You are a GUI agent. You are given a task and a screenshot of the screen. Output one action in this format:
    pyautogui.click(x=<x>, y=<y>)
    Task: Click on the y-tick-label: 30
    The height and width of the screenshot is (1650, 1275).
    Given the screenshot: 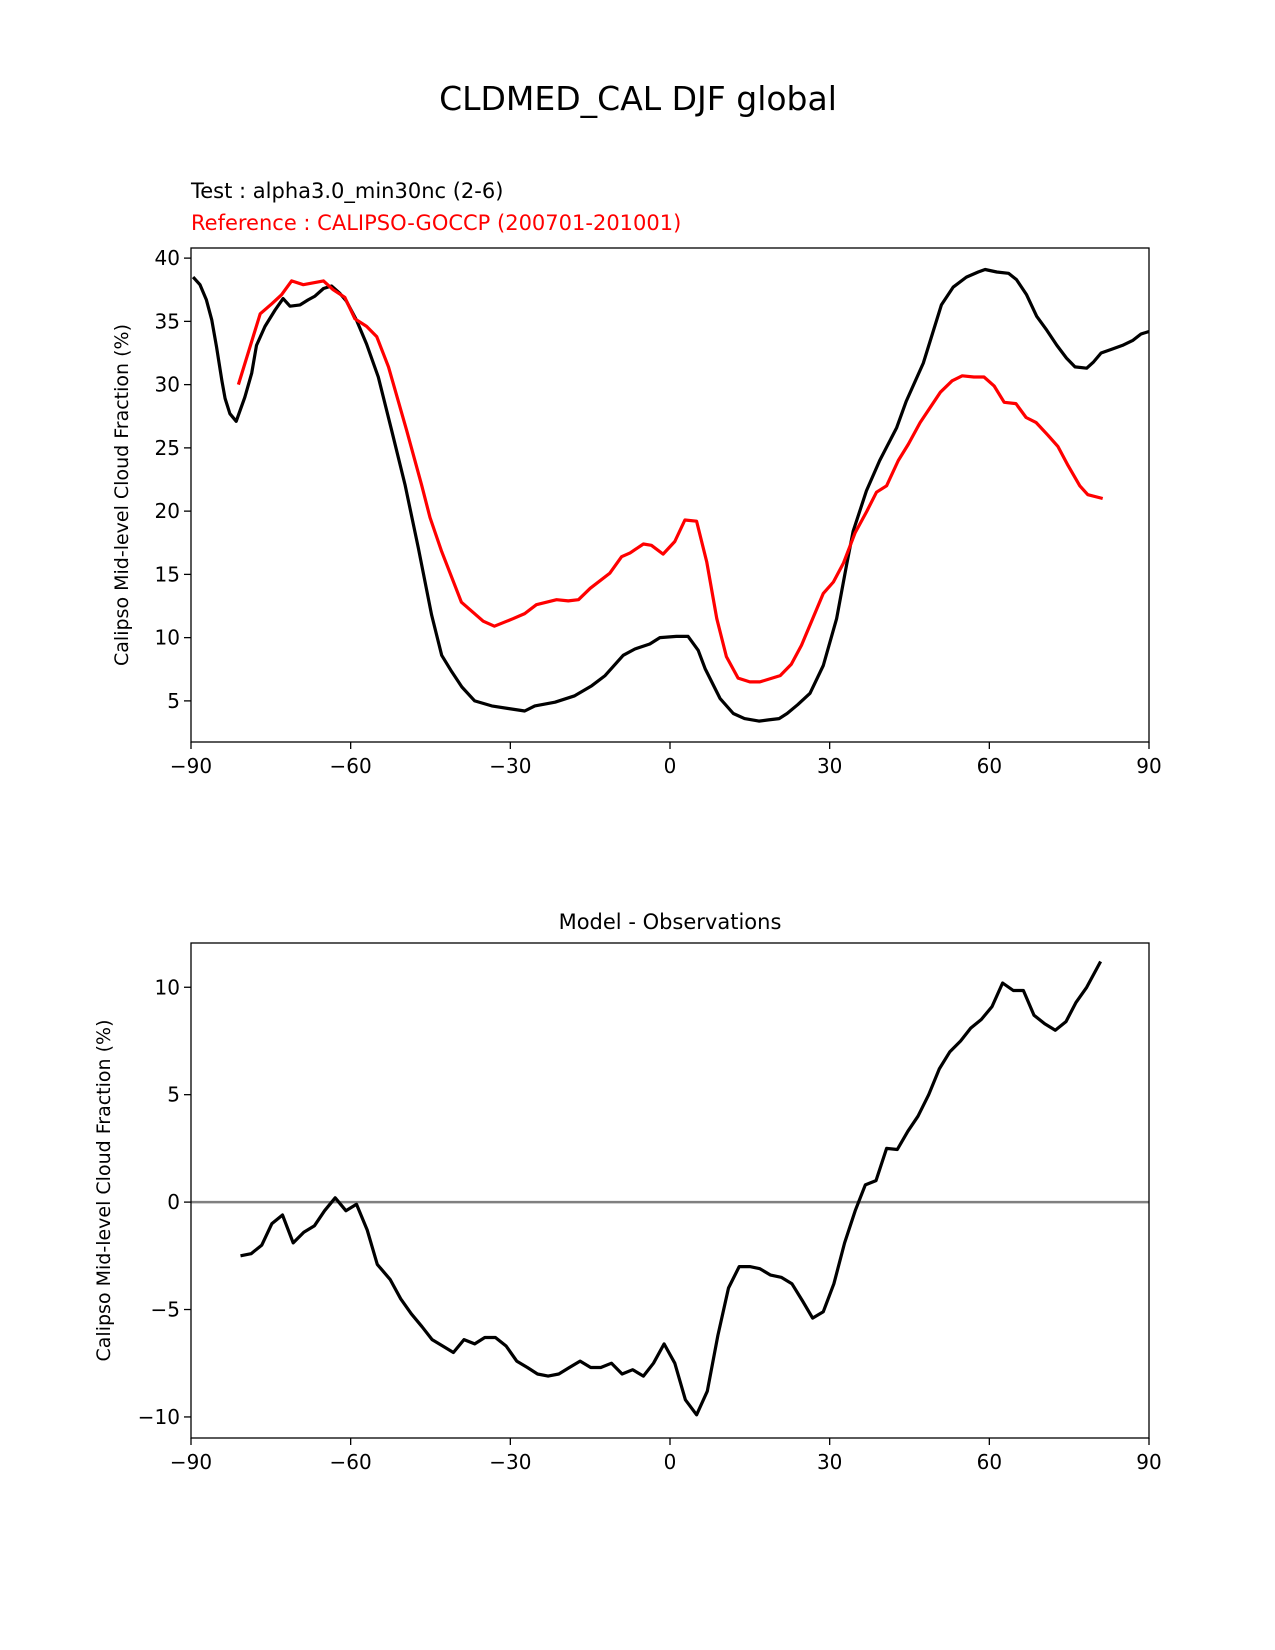 What is the action you would take?
    pyautogui.click(x=167, y=385)
    